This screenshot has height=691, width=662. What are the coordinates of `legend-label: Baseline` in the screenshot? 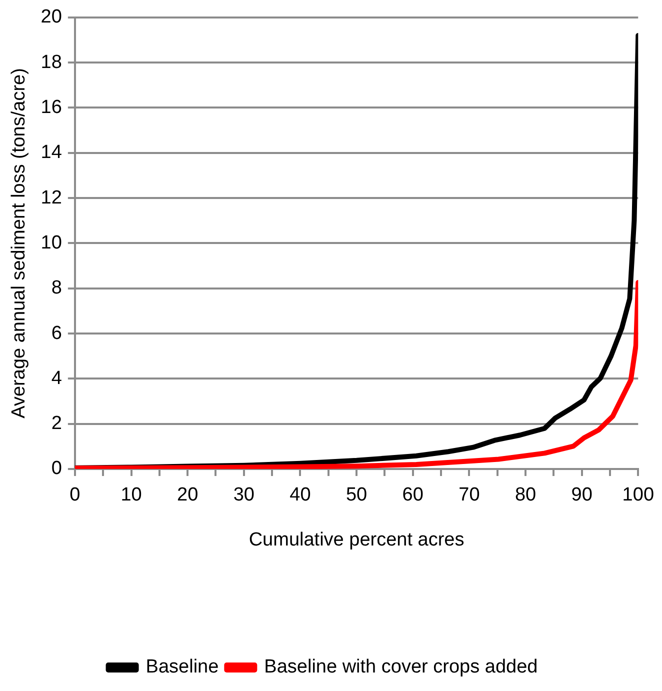 It's located at (182, 667).